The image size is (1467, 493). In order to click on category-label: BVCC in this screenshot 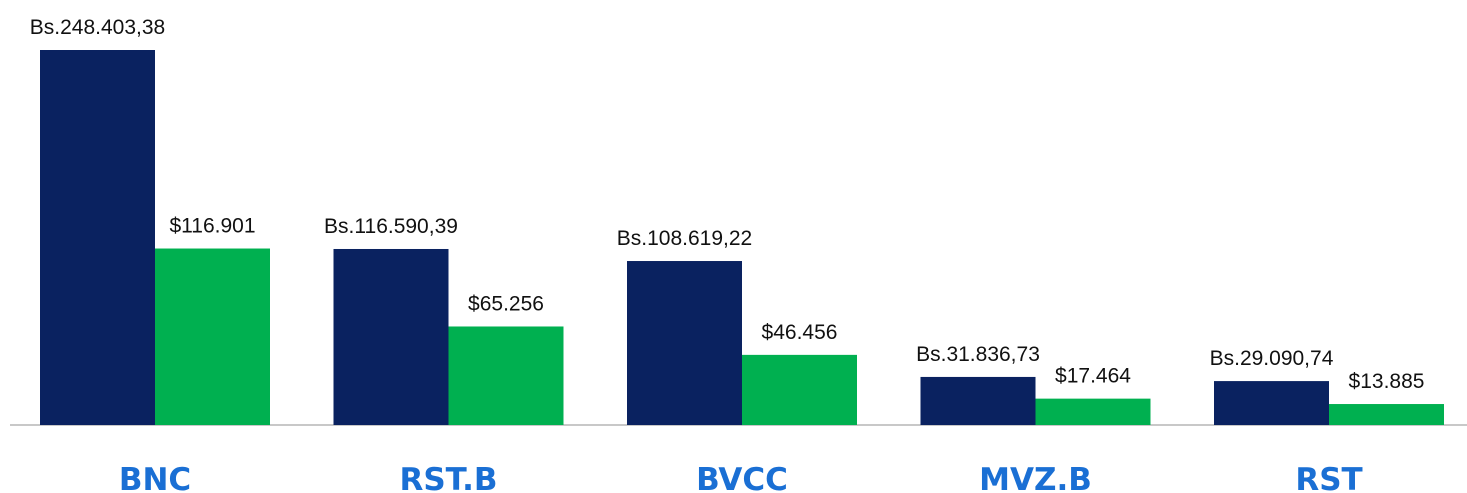, I will do `click(742, 477)`.